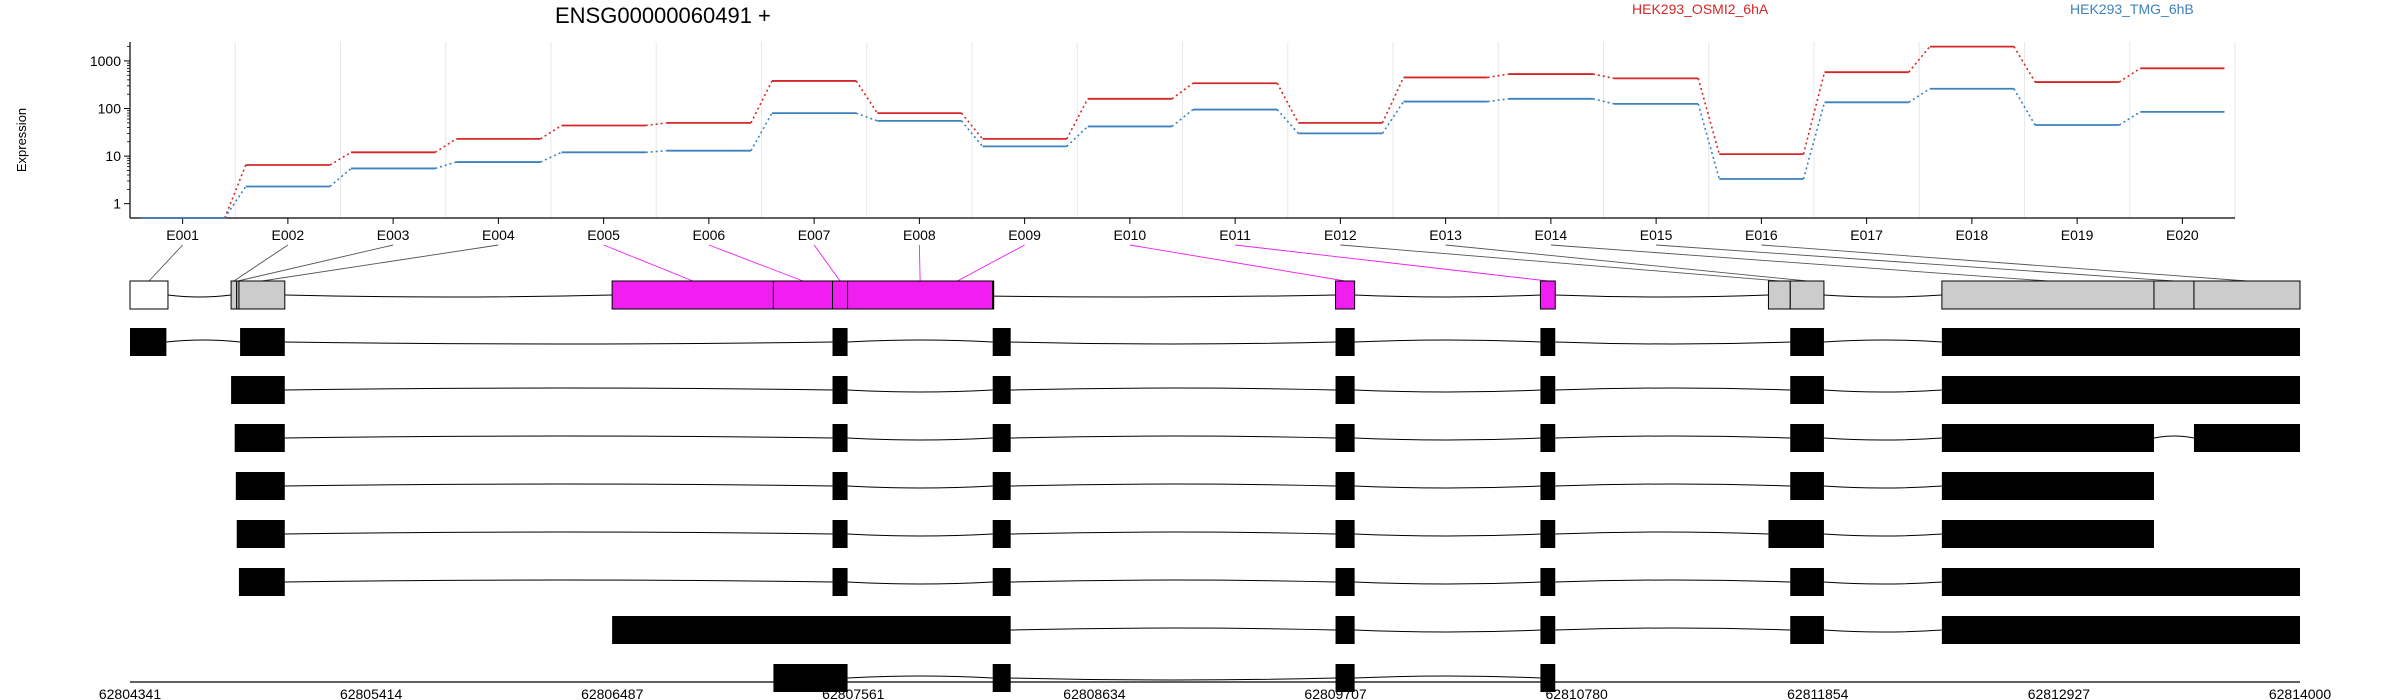  I want to click on legend-series-1: HEK293_OSMI2_6hA, so click(1700, 9).